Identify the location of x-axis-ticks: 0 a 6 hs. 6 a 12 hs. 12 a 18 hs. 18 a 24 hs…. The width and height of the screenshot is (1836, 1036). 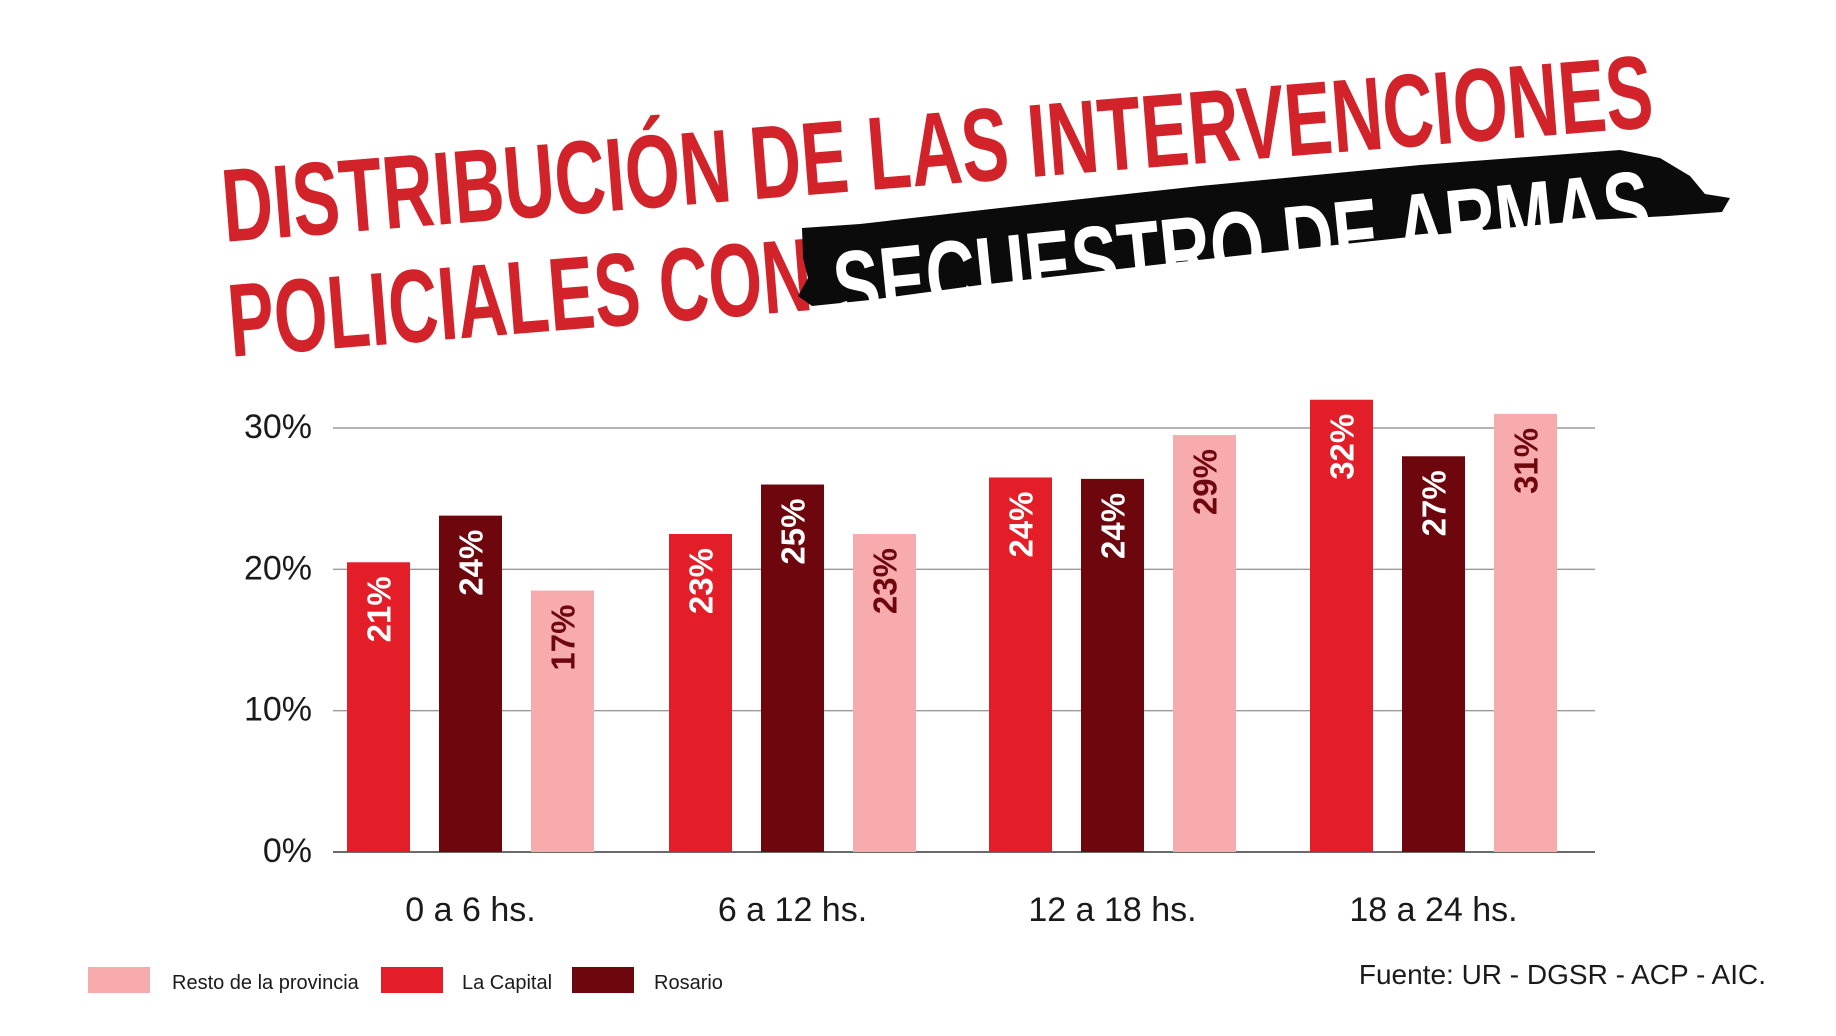
(961, 910).